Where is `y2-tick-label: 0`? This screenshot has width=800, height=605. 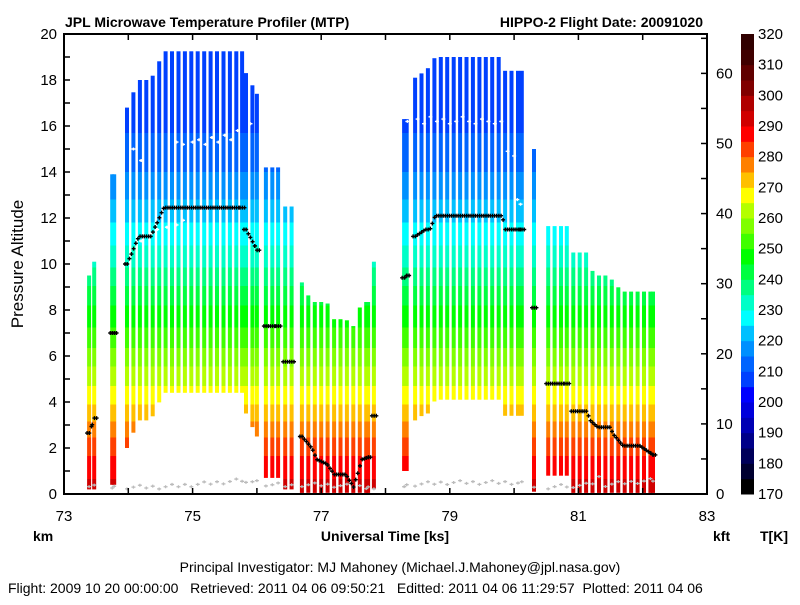
y2-tick-label: 0 is located at coordinates (720, 494).